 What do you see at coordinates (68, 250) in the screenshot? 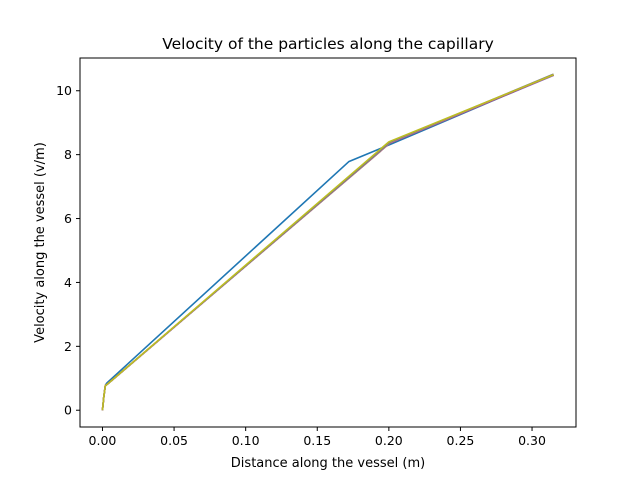
I see `y-axis: 0 2 4 6 8 10` at bounding box center [68, 250].